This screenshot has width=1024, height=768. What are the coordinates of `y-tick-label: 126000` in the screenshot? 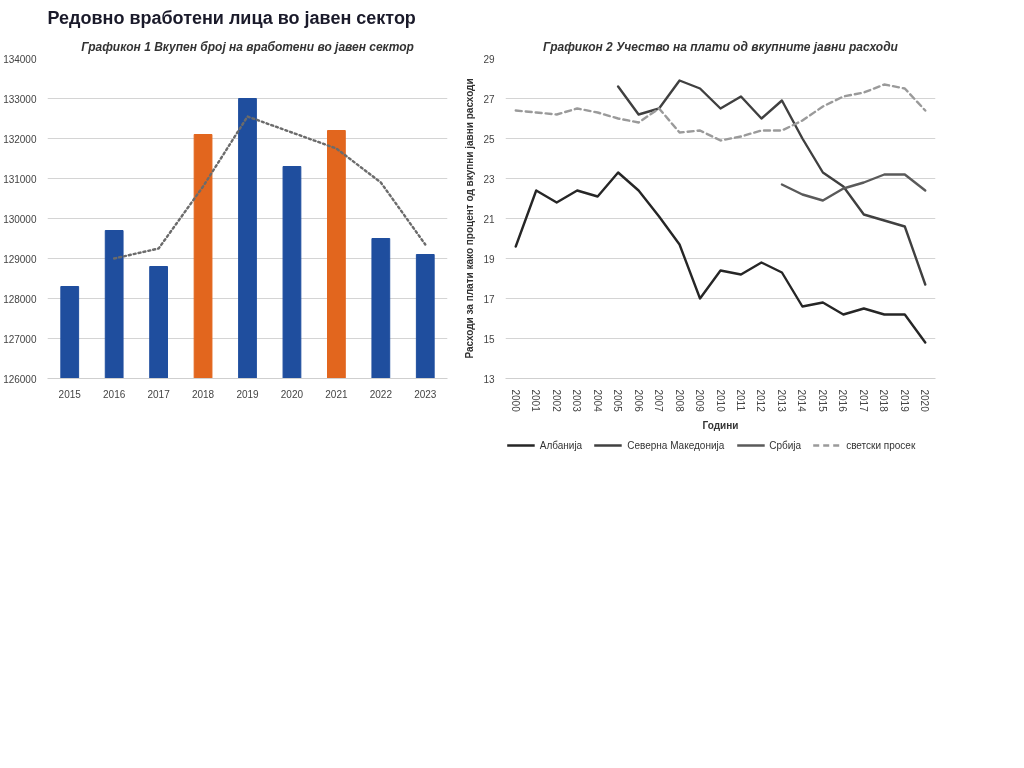 It's located at (20, 379).